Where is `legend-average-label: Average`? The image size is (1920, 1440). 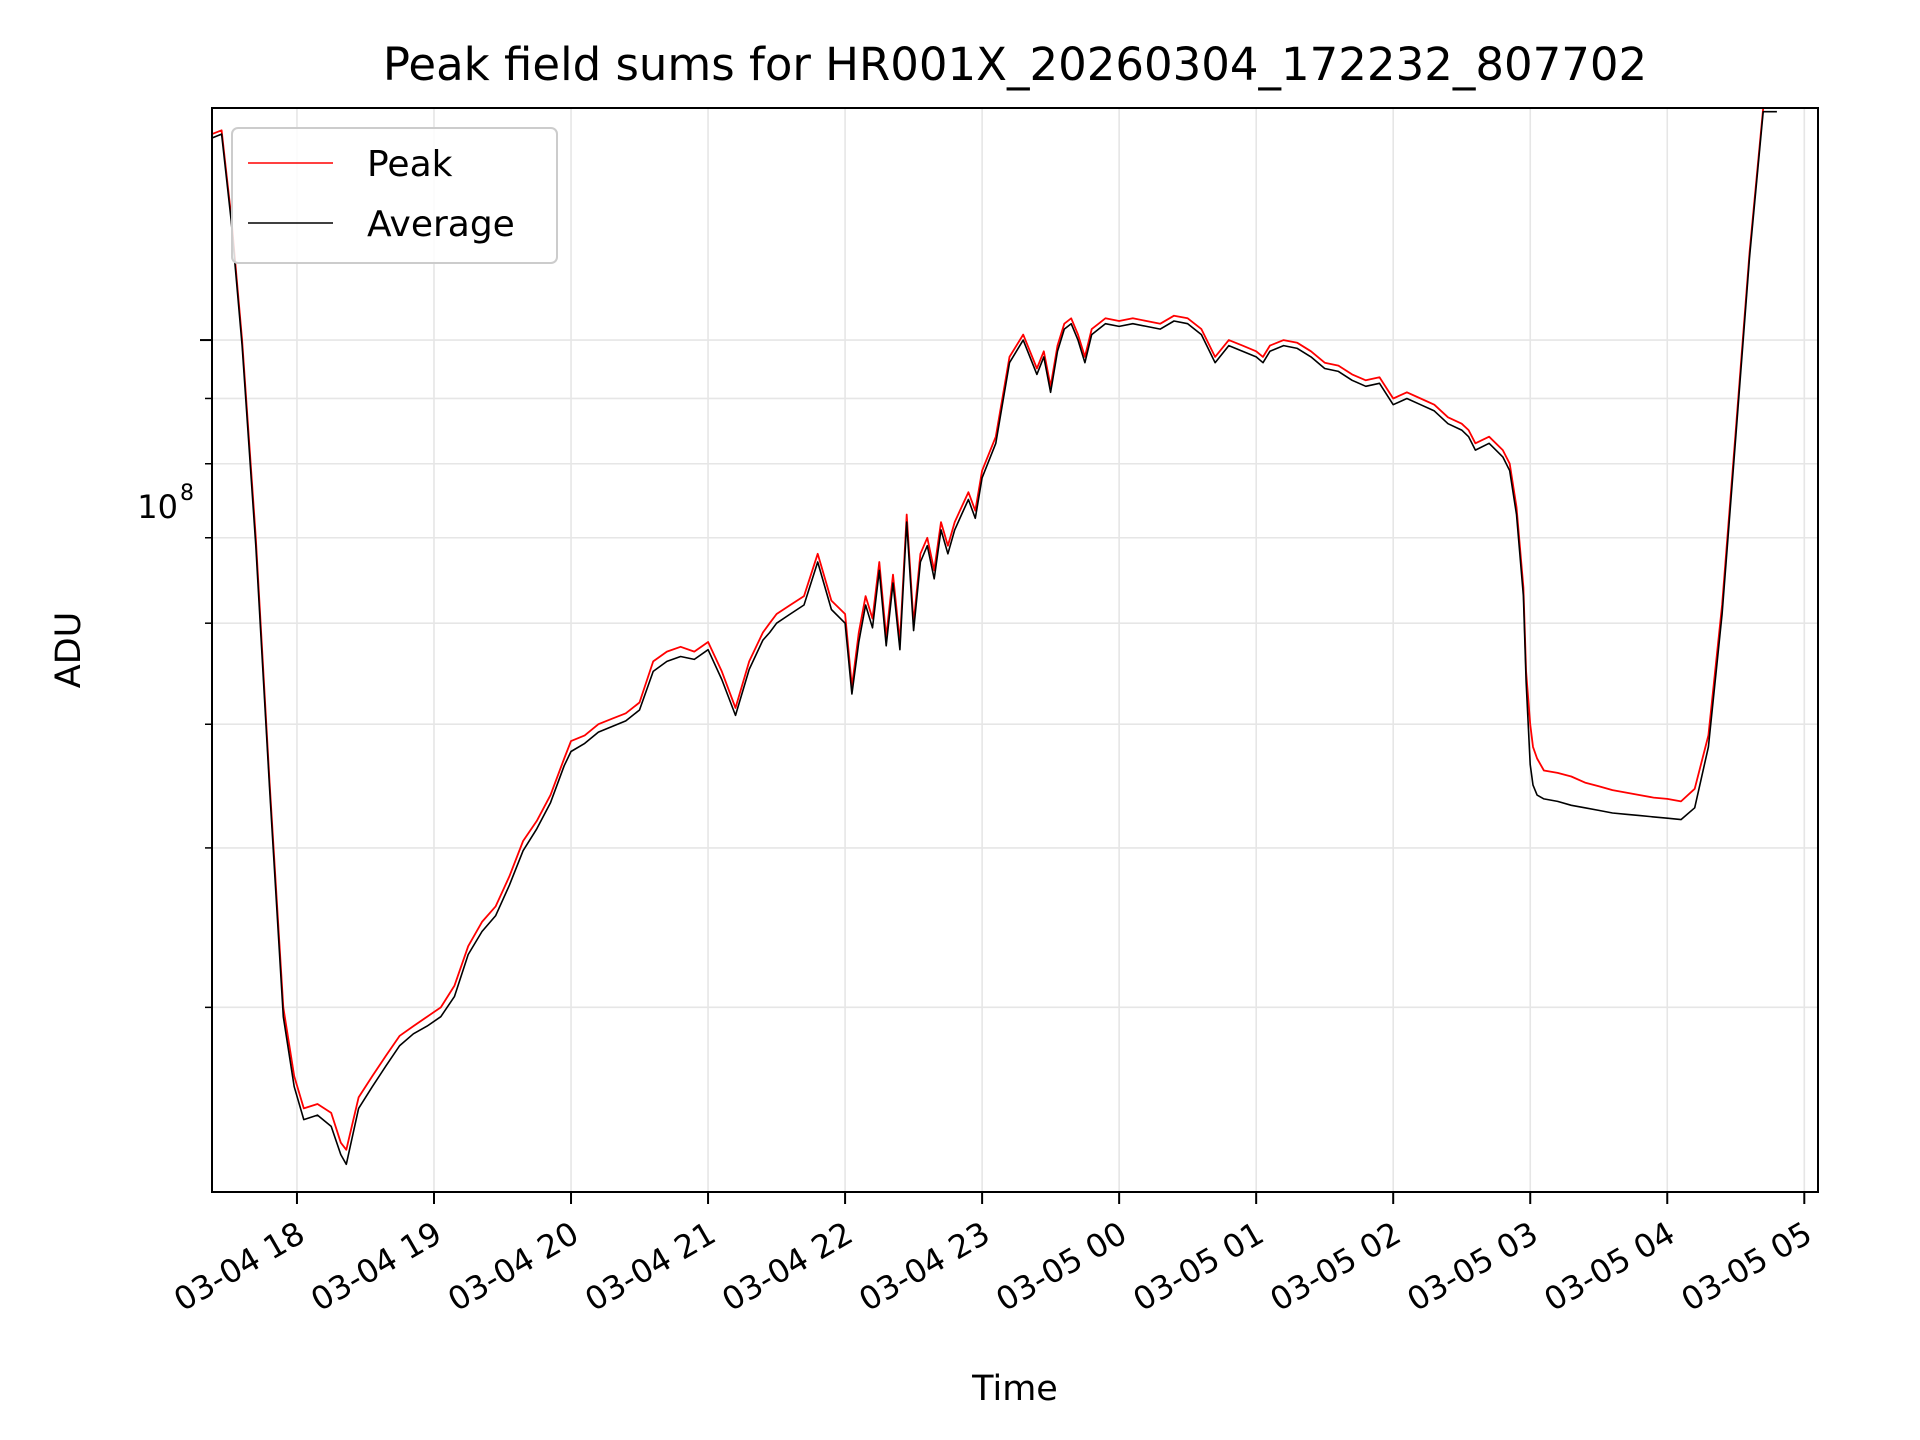
legend-average-label: Average is located at coordinates (441, 224).